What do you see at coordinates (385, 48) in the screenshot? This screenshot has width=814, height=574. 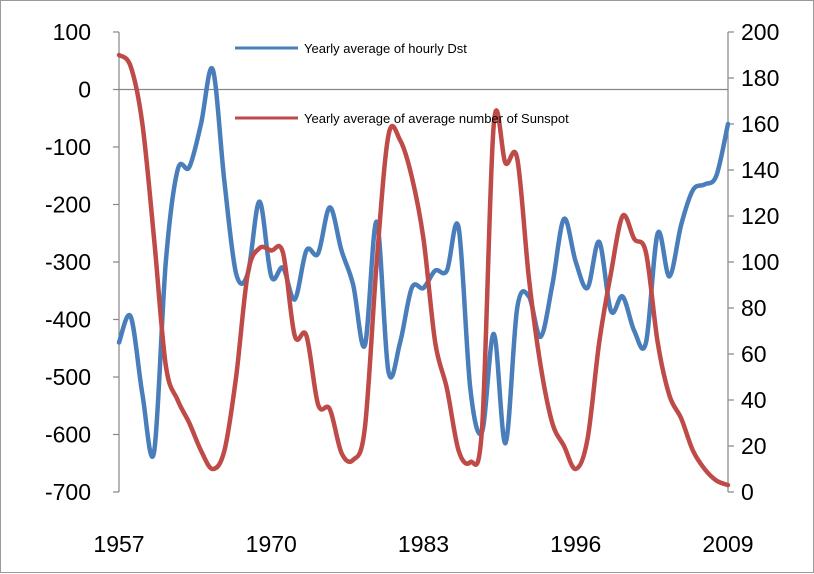 I see `legend-label-dst: Yearly average of hourly Dst` at bounding box center [385, 48].